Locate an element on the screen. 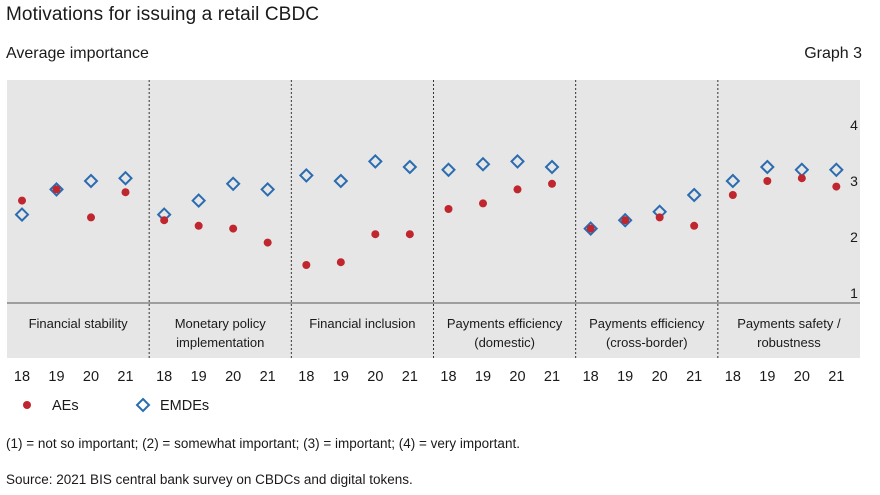 The height and width of the screenshot is (495, 880). y-tick-label: 4 is located at coordinates (854, 125).